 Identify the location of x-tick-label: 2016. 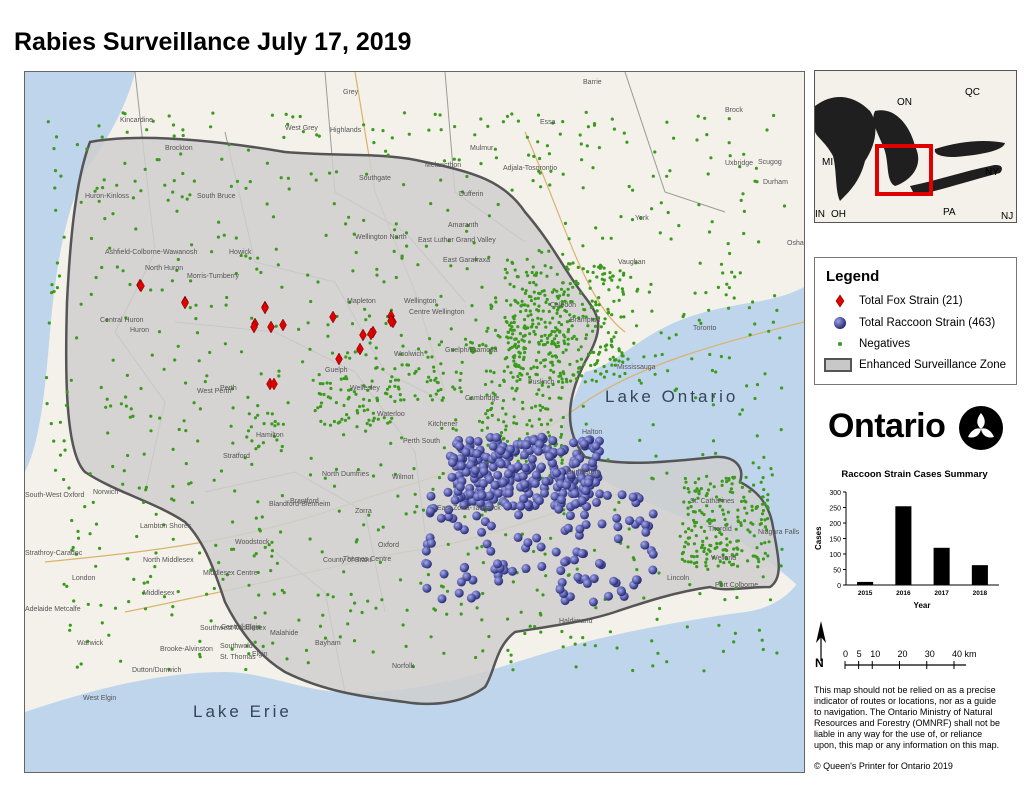
(903, 593).